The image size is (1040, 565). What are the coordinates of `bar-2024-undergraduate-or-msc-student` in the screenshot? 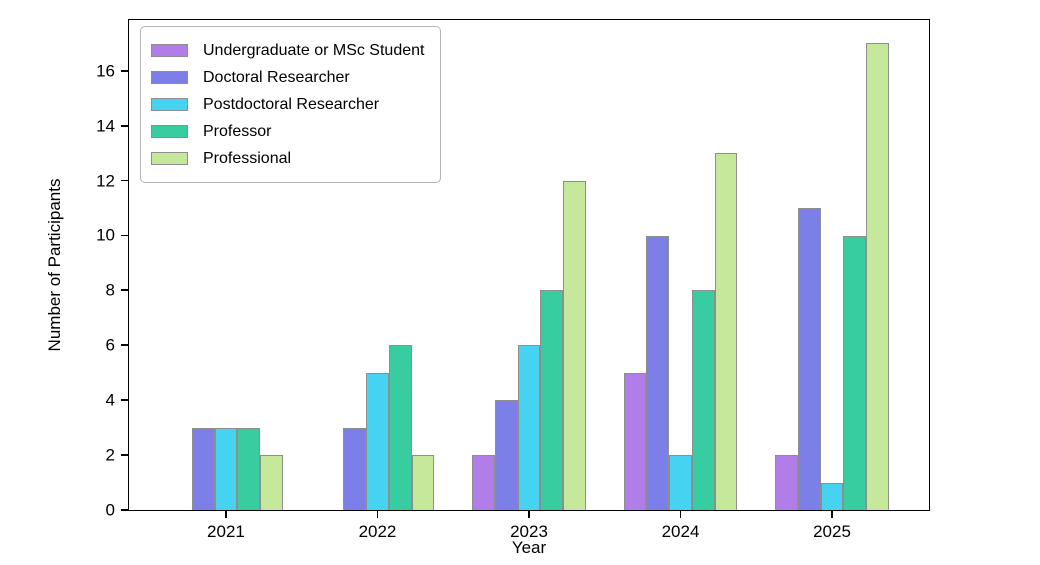 It's located at (635, 441).